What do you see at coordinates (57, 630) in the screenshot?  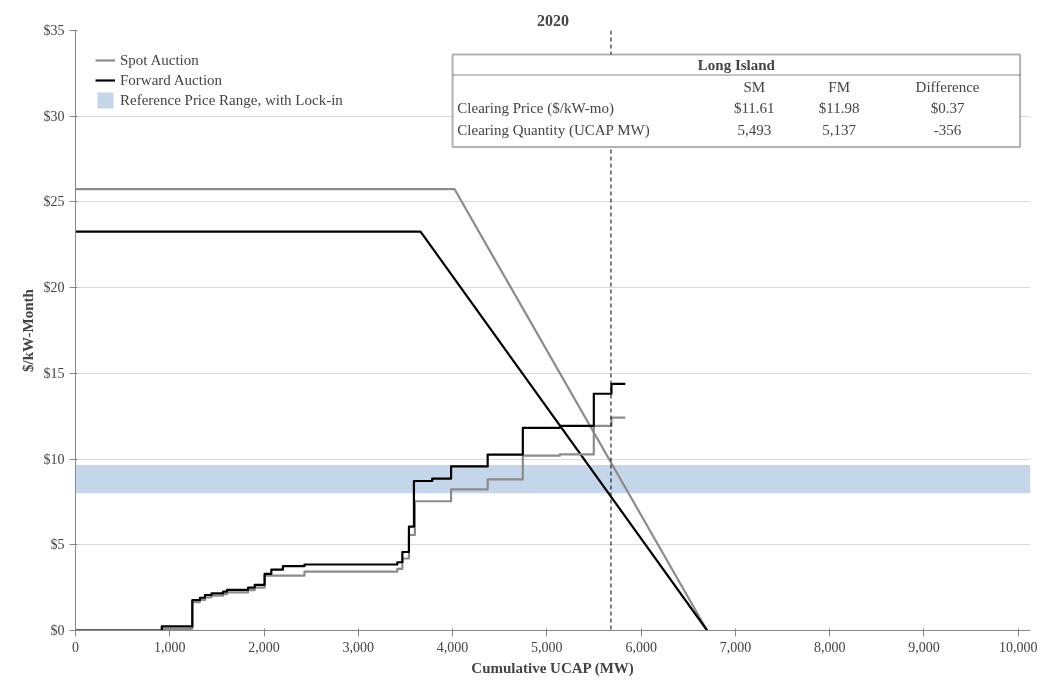 I see `y-tick-label: $0` at bounding box center [57, 630].